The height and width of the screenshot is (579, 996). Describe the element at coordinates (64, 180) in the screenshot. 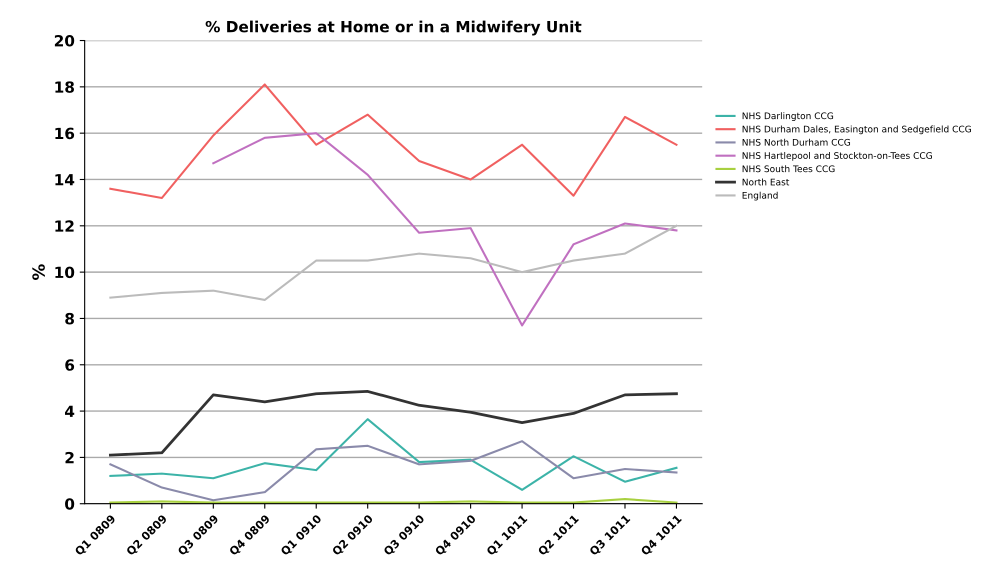

I see `y-tick-label: 14` at that location.